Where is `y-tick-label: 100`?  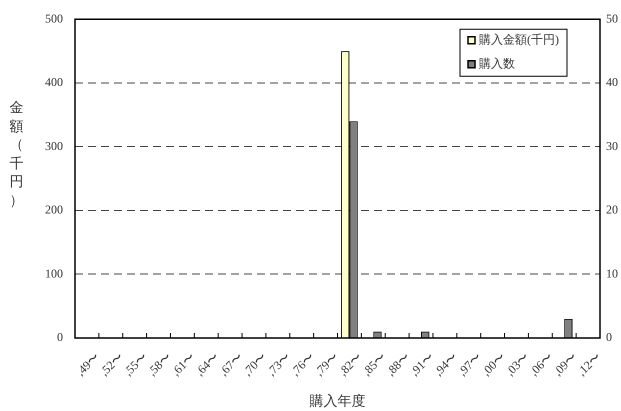
y-tick-label: 100 is located at coordinates (54, 273).